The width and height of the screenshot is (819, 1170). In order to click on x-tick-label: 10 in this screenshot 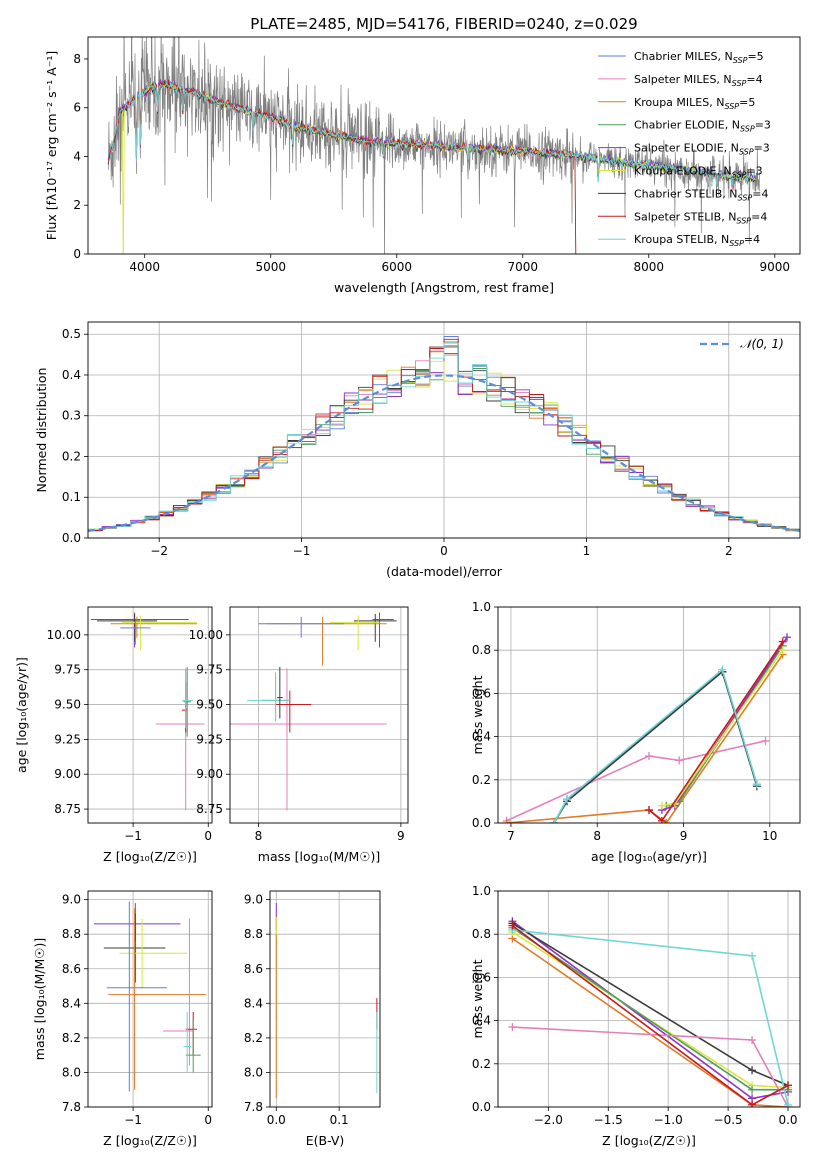, I will do `click(769, 836)`.